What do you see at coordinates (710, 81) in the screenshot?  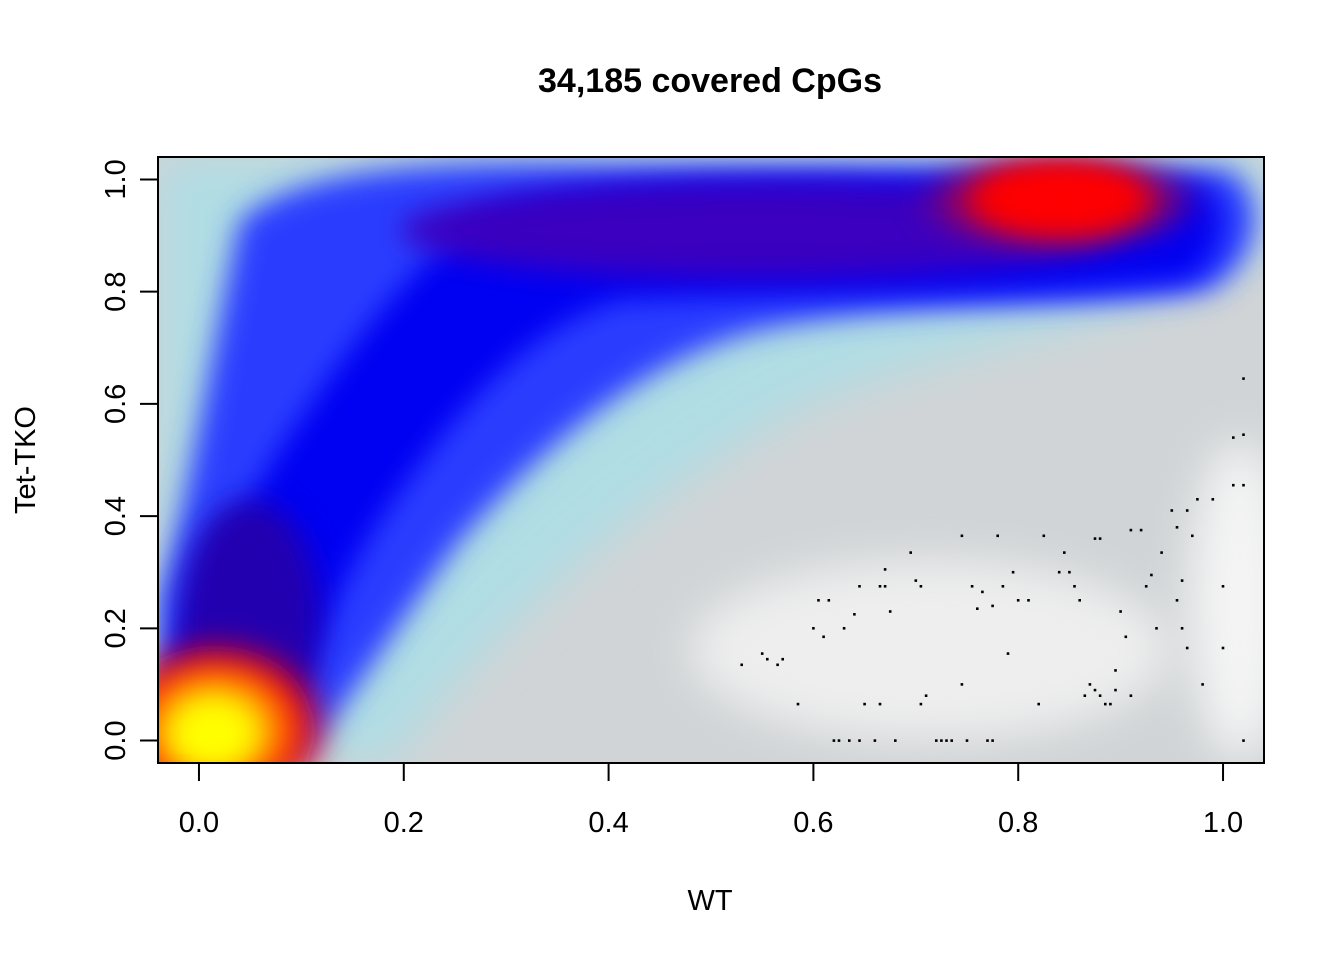 I see `chart-title: 34,185 covered CpGs` at bounding box center [710, 81].